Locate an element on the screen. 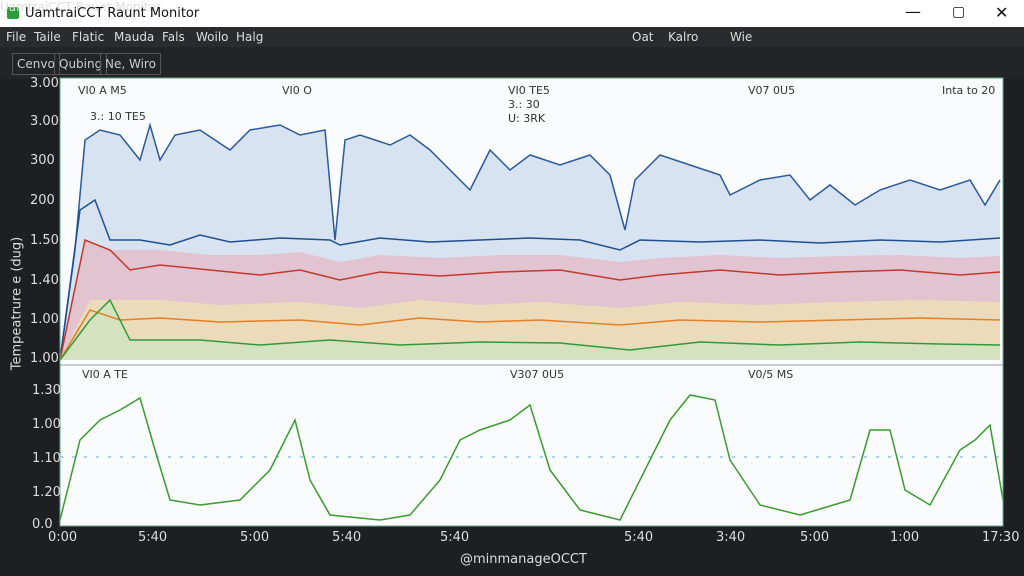 The image size is (1024, 576). y-tick-label: 0.0 is located at coordinates (42, 524).